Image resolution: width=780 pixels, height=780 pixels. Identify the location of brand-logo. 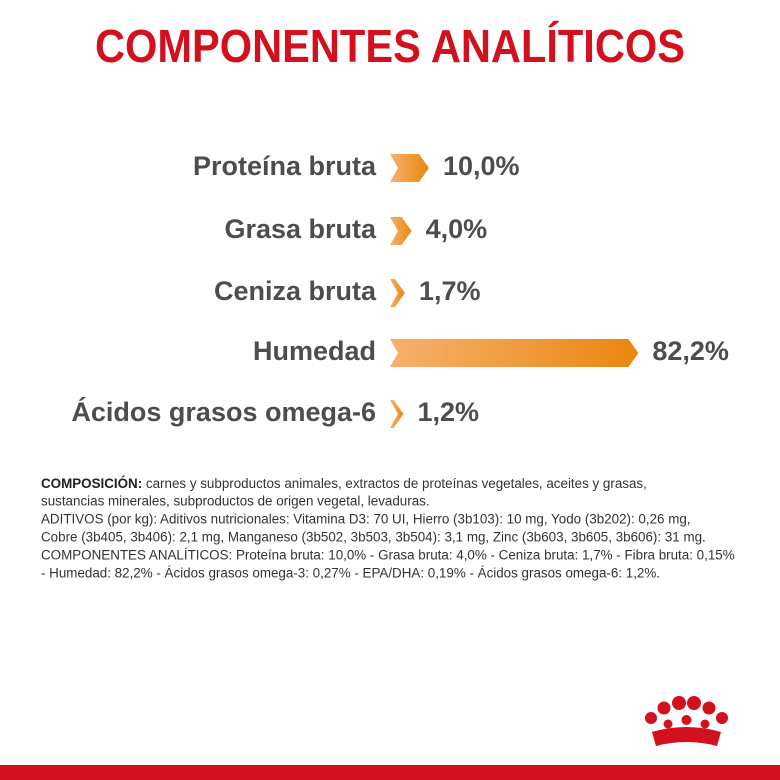
(686, 721).